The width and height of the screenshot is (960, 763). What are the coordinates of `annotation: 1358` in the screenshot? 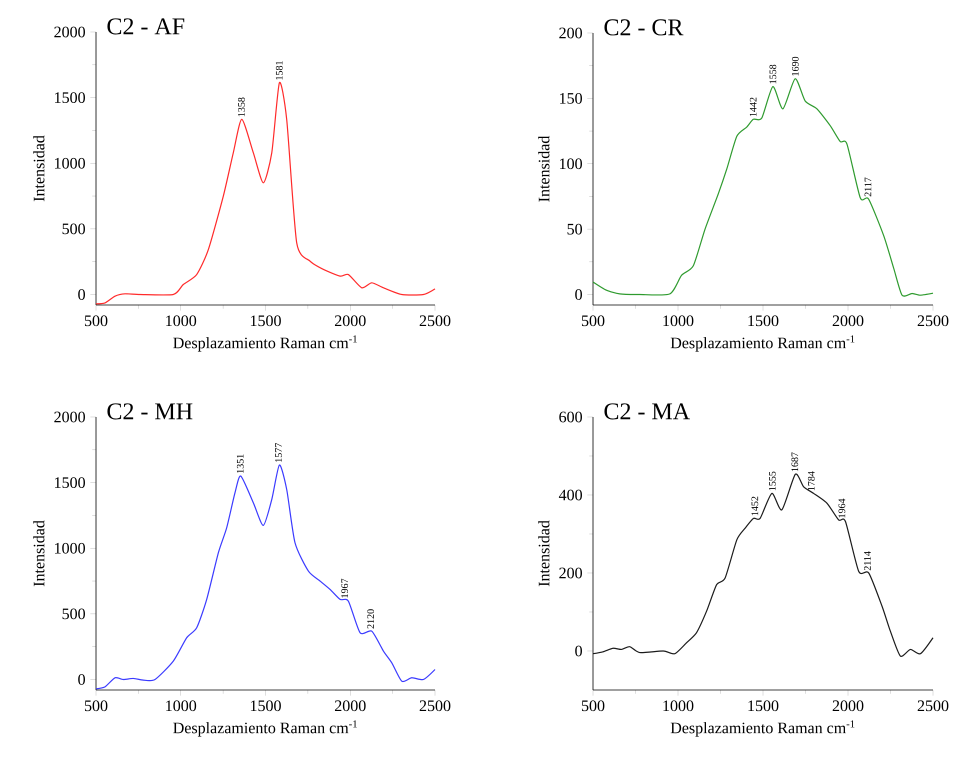 It's located at (241, 107).